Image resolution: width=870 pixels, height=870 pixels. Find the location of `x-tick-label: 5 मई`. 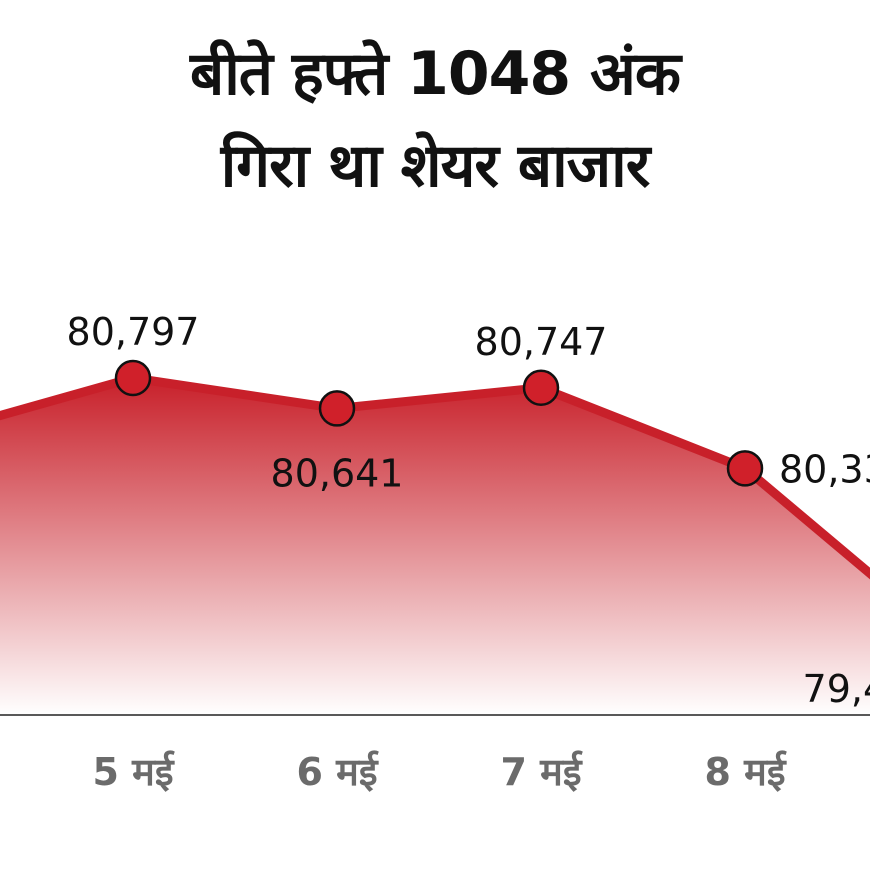

x-tick-label: 5 मई is located at coordinates (133, 772).